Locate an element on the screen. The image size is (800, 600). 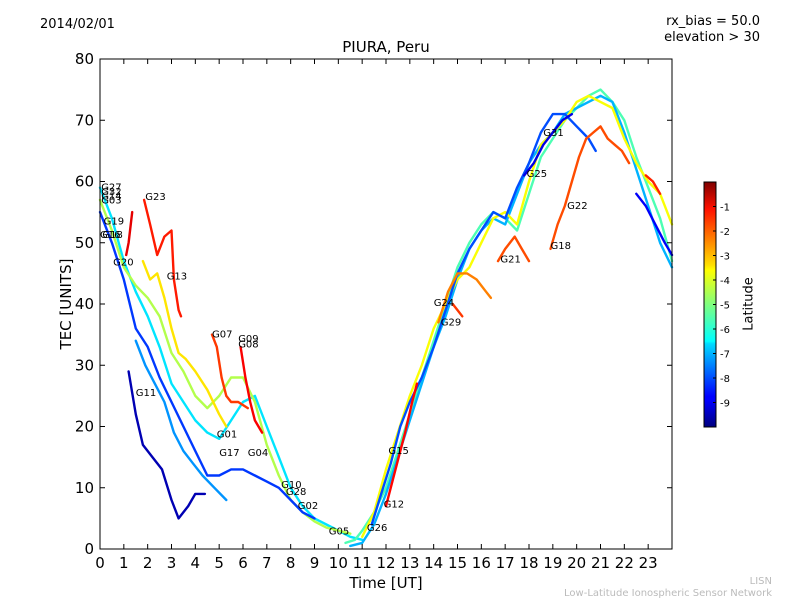
credit-short: LISN is located at coordinates (760, 581).